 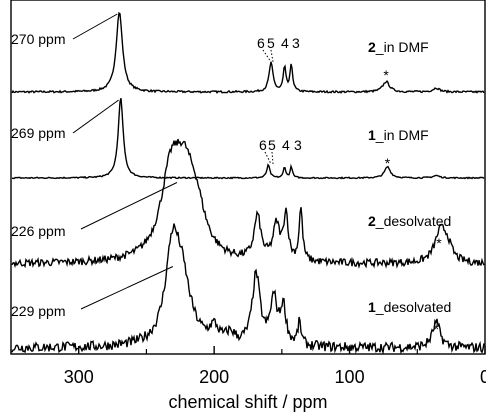 What do you see at coordinates (483, 377) in the screenshot?
I see `x-tick-label: 0` at bounding box center [483, 377].